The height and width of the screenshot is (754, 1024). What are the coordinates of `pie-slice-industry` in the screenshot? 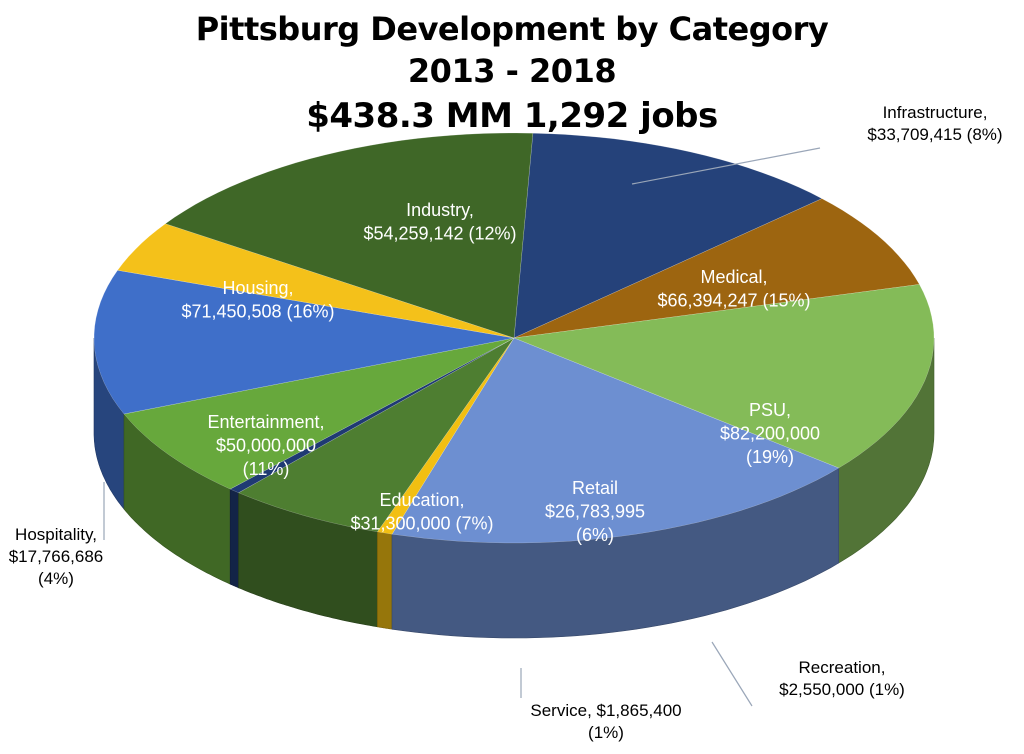 It's located at (668, 235).